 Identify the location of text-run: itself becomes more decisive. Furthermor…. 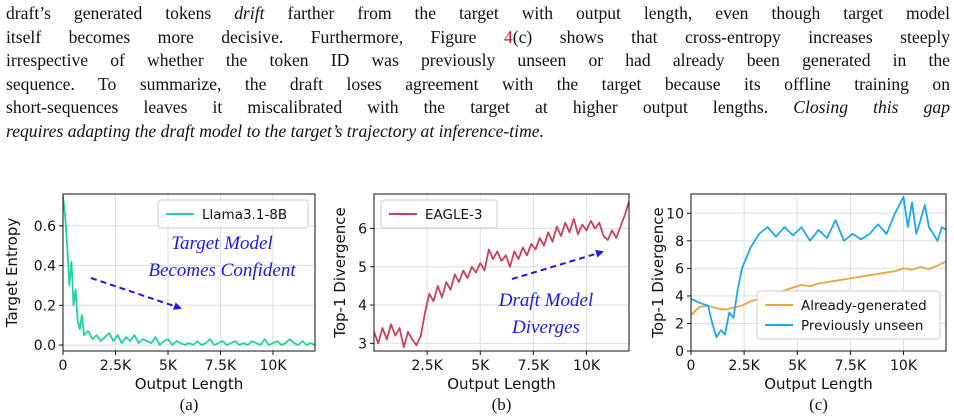
(255, 36).